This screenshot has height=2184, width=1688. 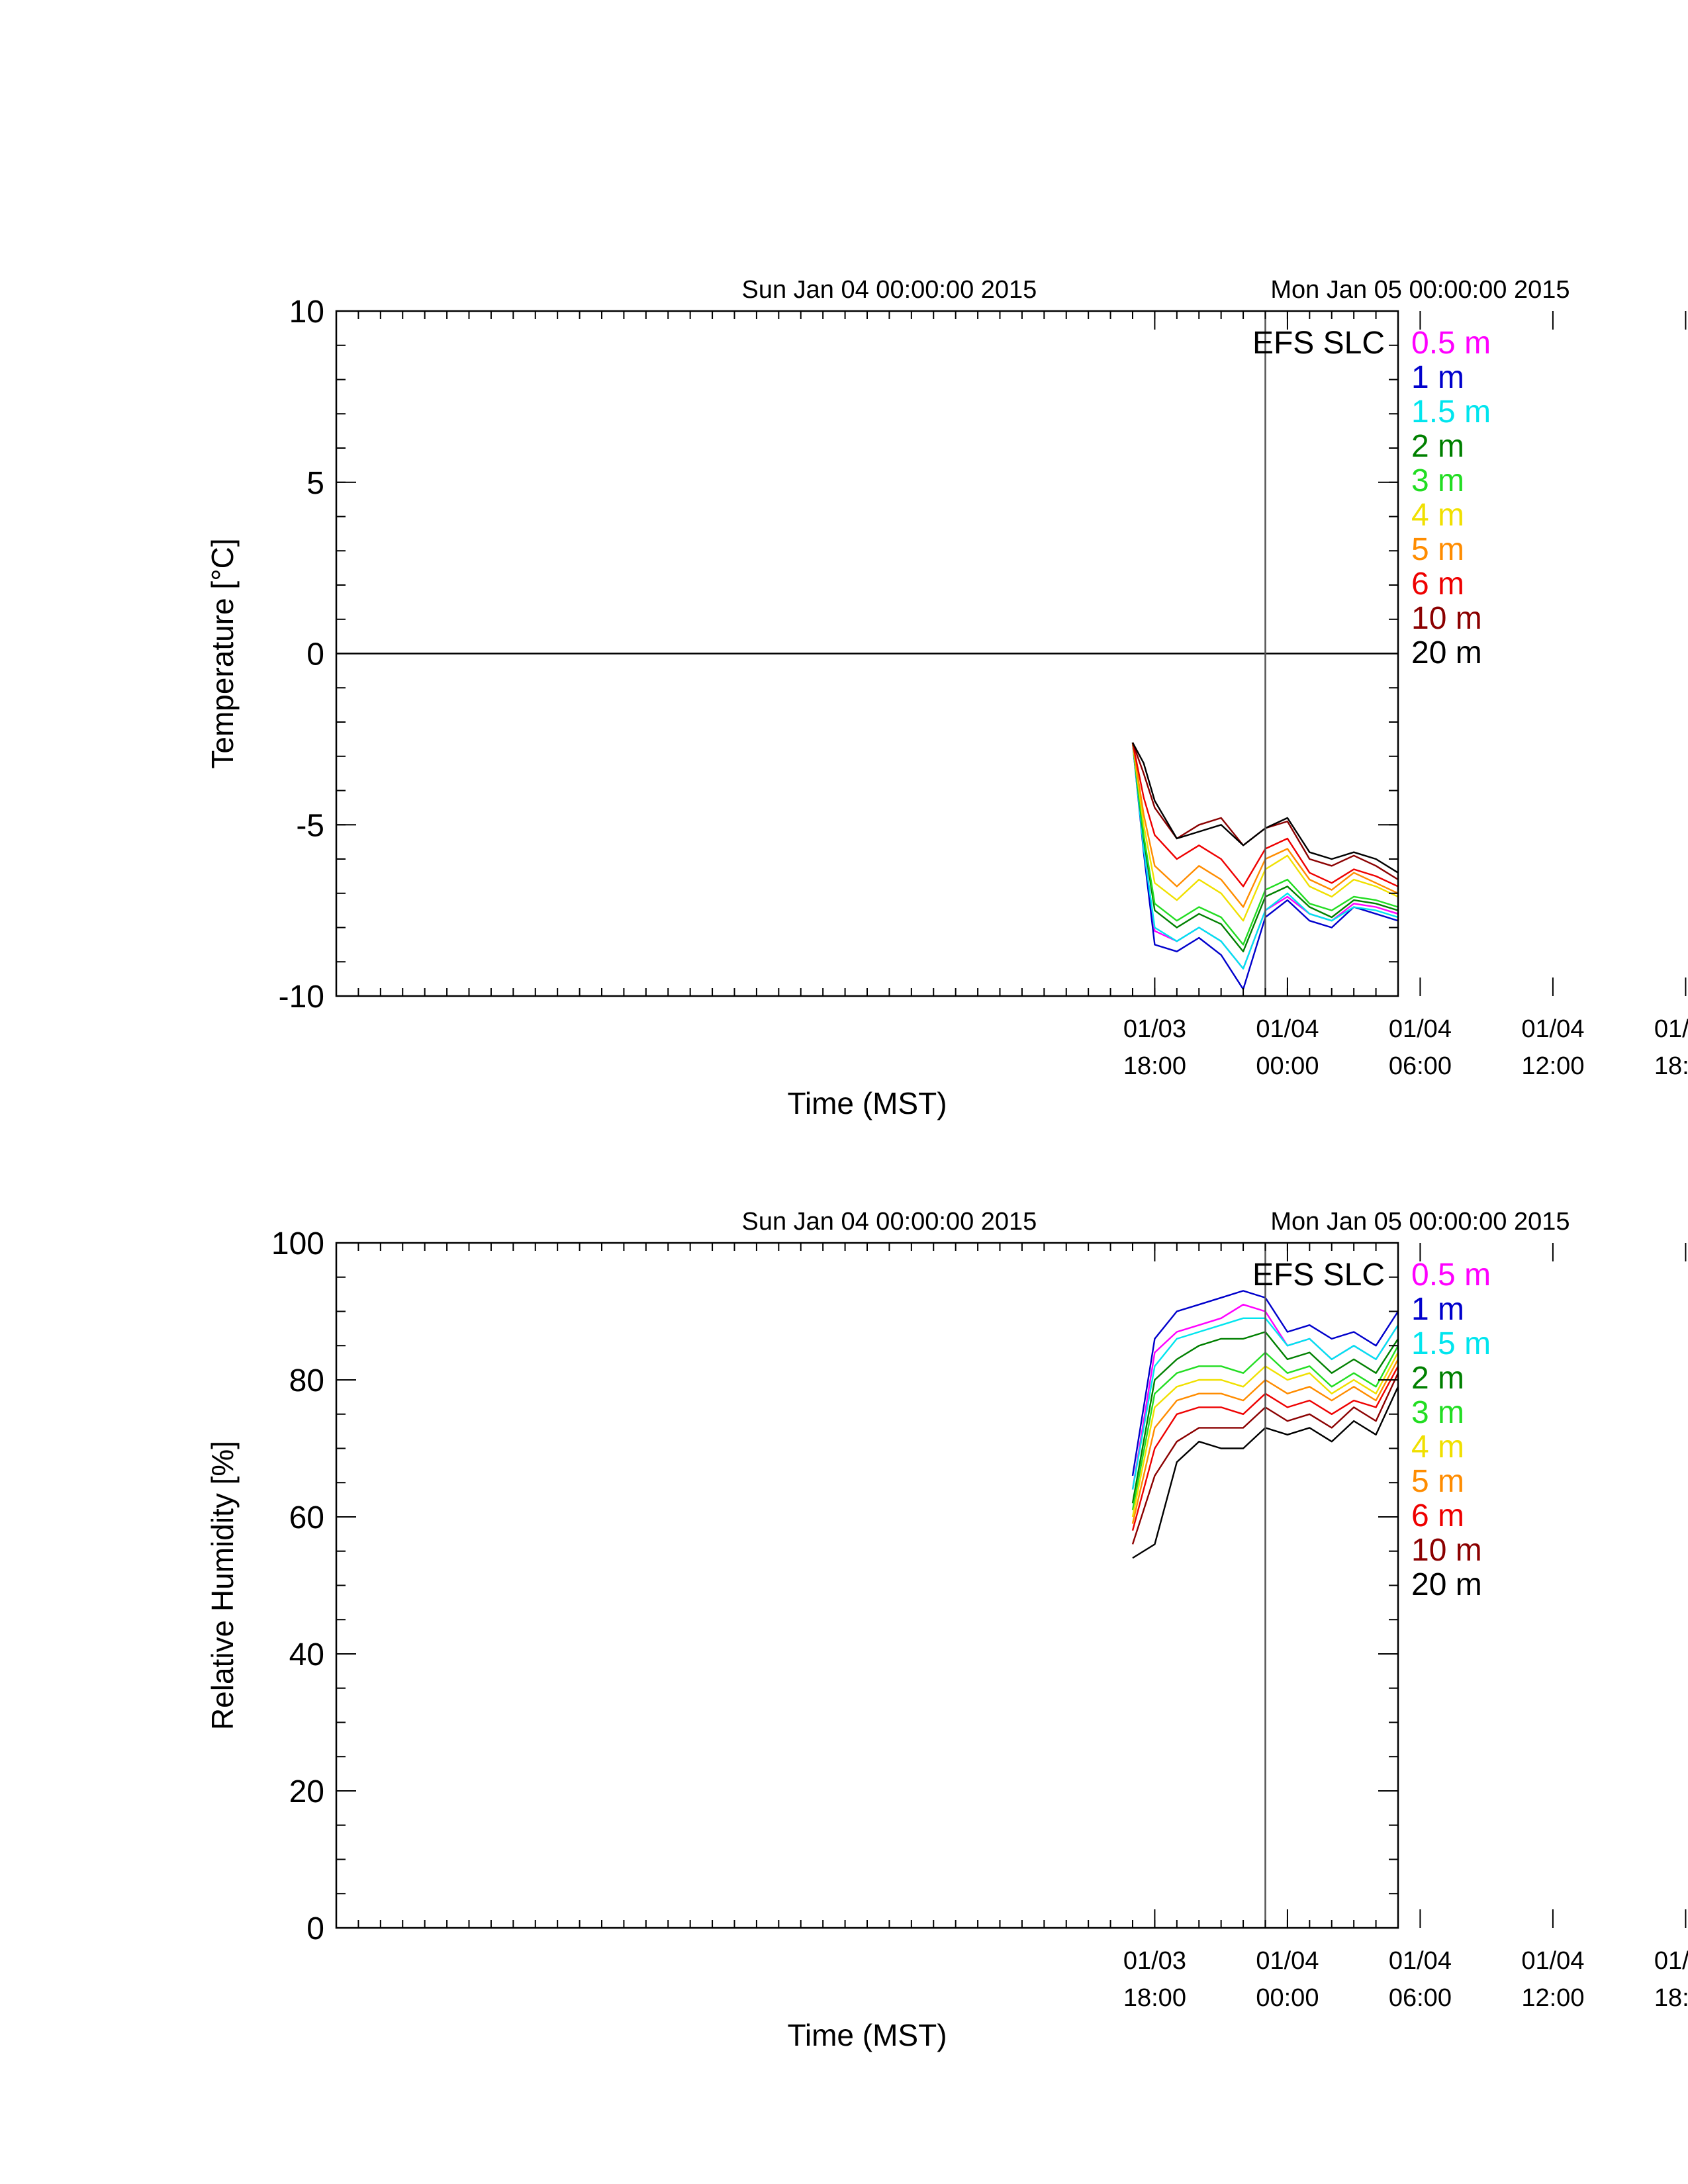 I want to click on y-tick-label: 100, so click(x=297, y=1243).